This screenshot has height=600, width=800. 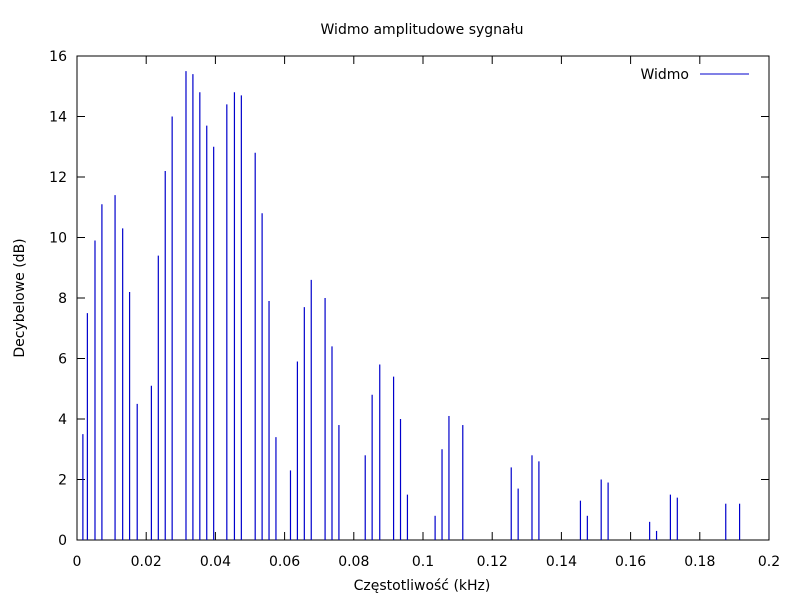 I want to click on y-tick-label: 0, so click(x=62, y=541).